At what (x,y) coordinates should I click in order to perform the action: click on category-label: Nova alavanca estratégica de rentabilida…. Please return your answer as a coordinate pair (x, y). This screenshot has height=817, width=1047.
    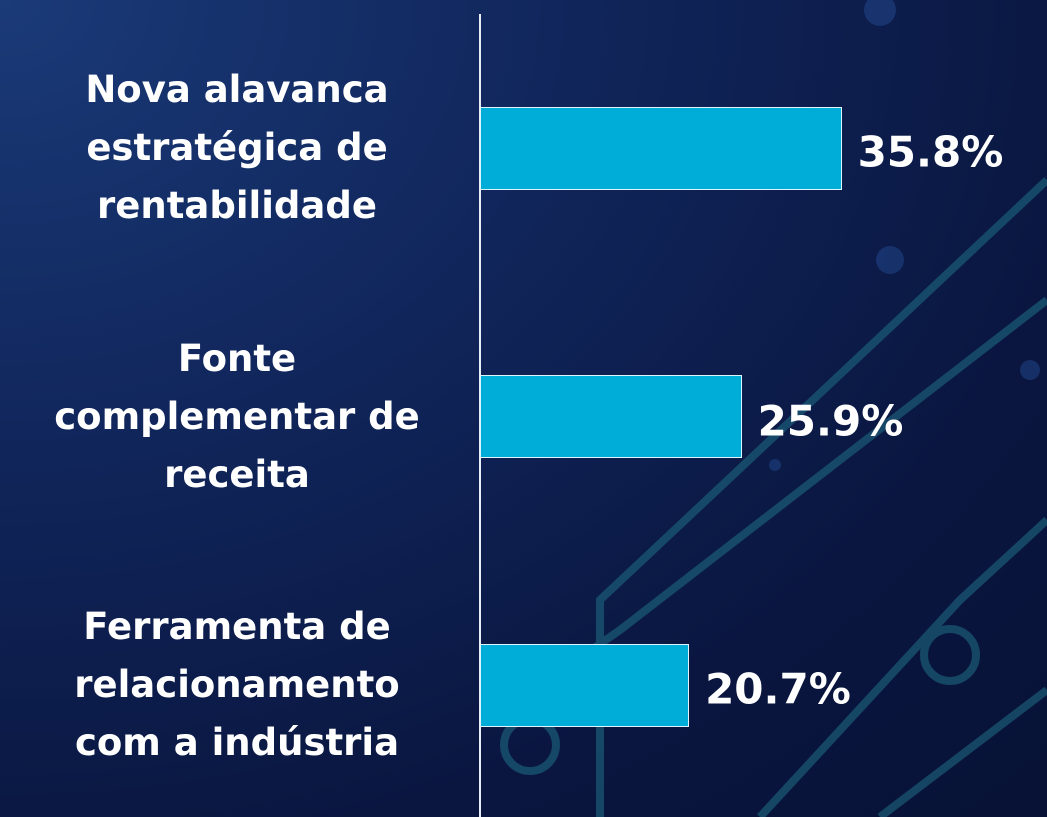
    Looking at the image, I should click on (237, 147).